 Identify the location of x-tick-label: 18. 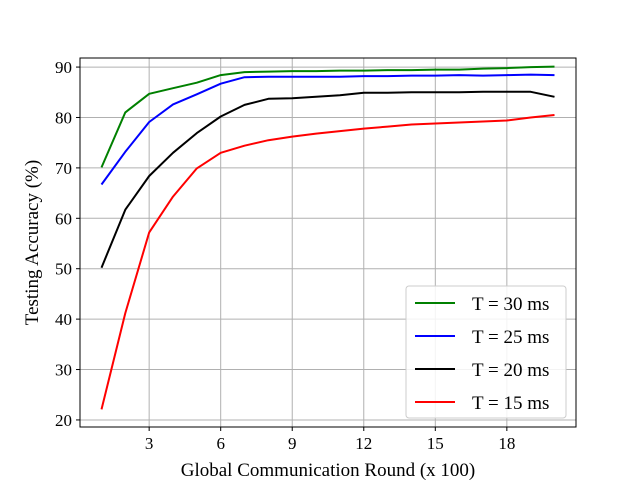
(506, 443).